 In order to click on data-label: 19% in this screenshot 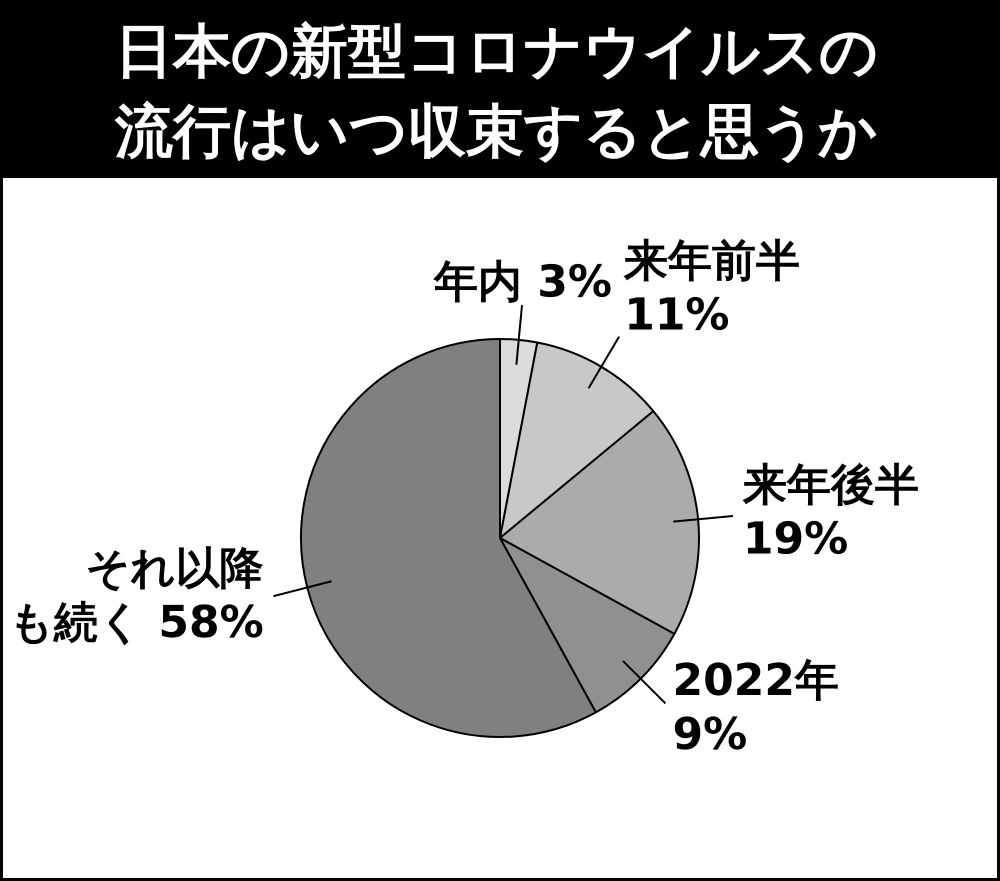, I will do `click(795, 538)`.